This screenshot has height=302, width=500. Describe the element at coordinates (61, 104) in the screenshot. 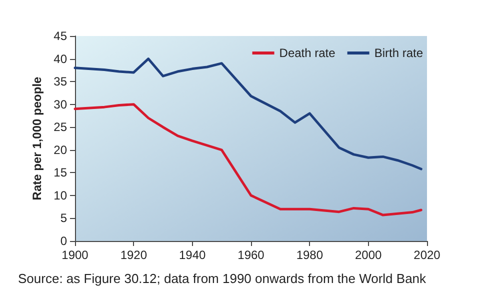

I see `y-tick-label: 30` at that location.